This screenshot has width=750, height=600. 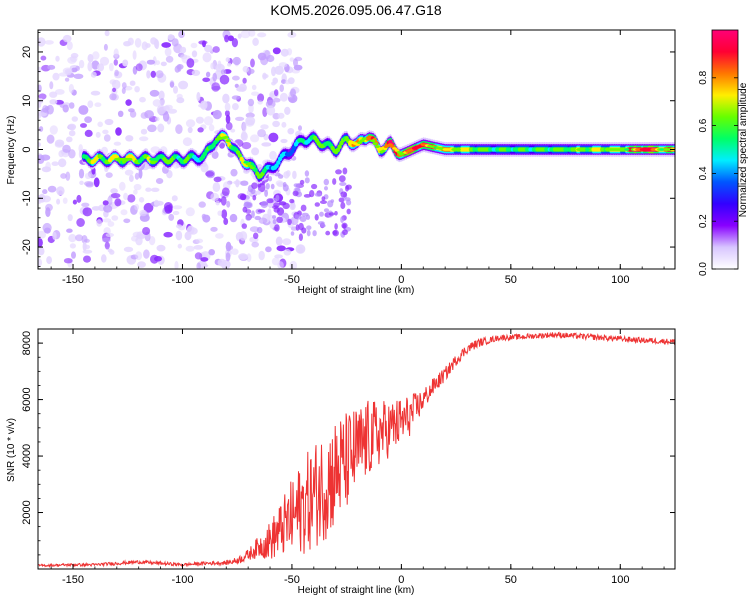 I want to click on y-tick-label: -20, so click(x=27, y=247).